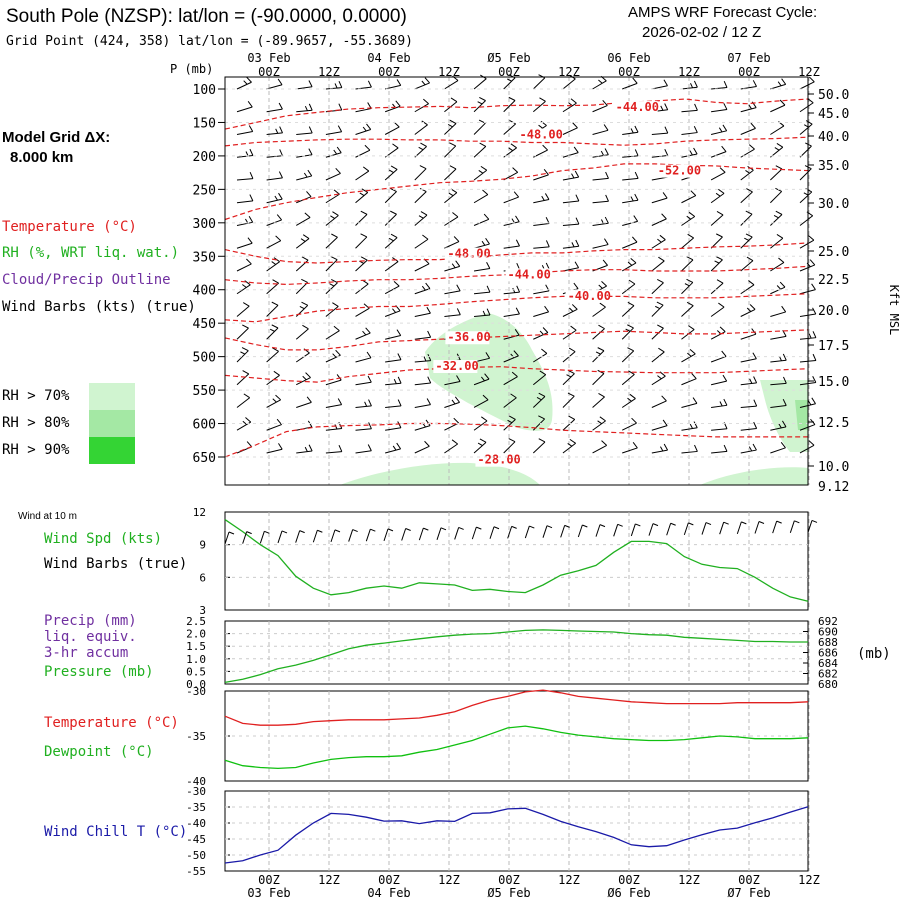 Image resolution: width=900 pixels, height=905 pixels. I want to click on height-tick-label: 17.5, so click(833, 346).